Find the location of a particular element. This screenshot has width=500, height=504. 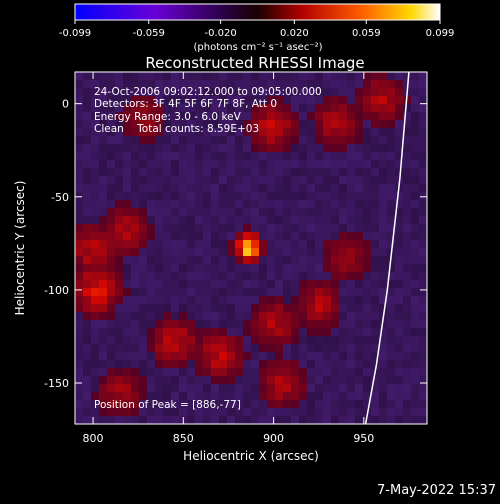

x-axis-label: Heliocentric X (arcsec) is located at coordinates (251, 456).